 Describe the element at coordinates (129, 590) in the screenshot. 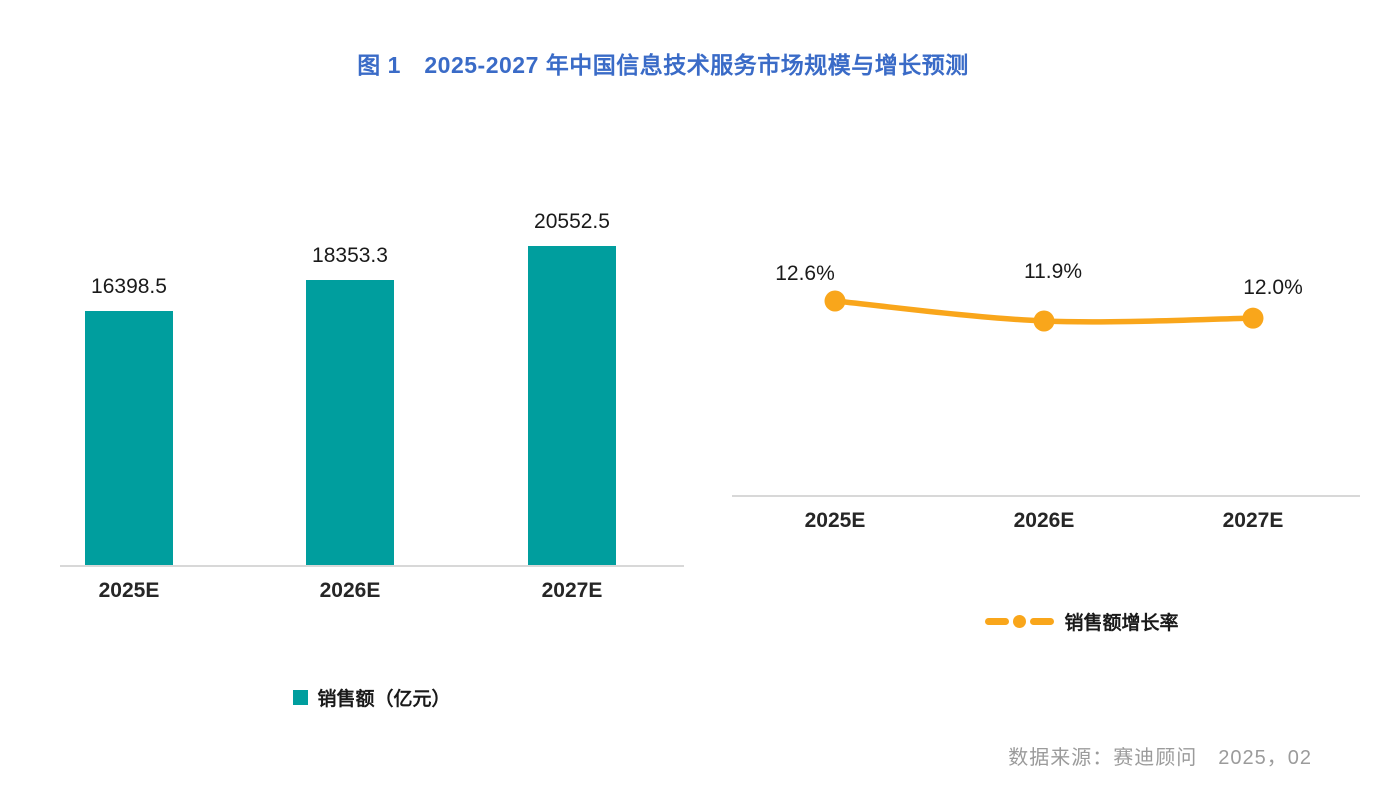

I see `bar-x-label-2025E: 2025E` at that location.